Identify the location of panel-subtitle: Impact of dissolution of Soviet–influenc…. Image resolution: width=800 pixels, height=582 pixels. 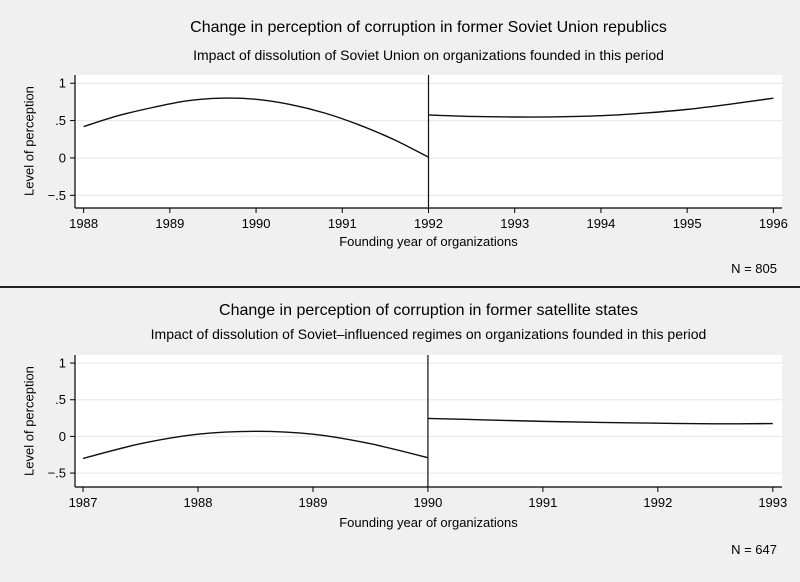
(428, 334).